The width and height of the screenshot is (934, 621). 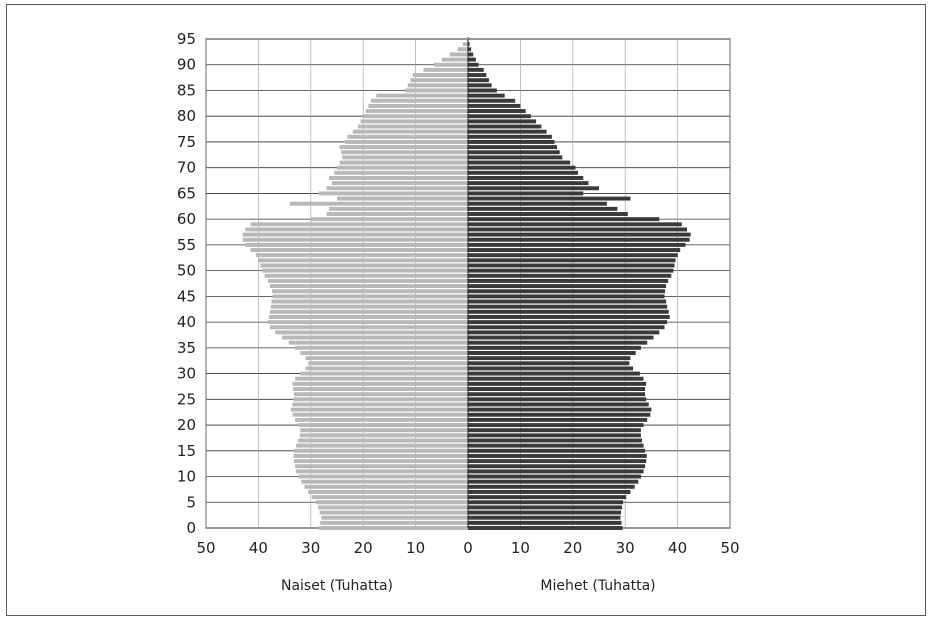 I want to click on y-tick-label: 95, so click(x=186, y=39).